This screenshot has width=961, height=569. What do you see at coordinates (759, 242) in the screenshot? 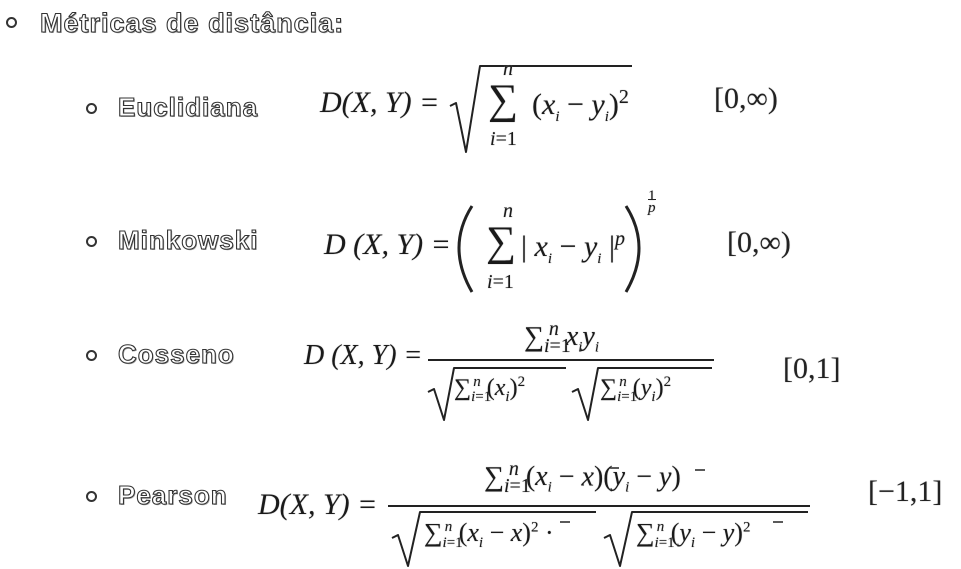
I see `range-minkowski: [0,∞)` at bounding box center [759, 242].